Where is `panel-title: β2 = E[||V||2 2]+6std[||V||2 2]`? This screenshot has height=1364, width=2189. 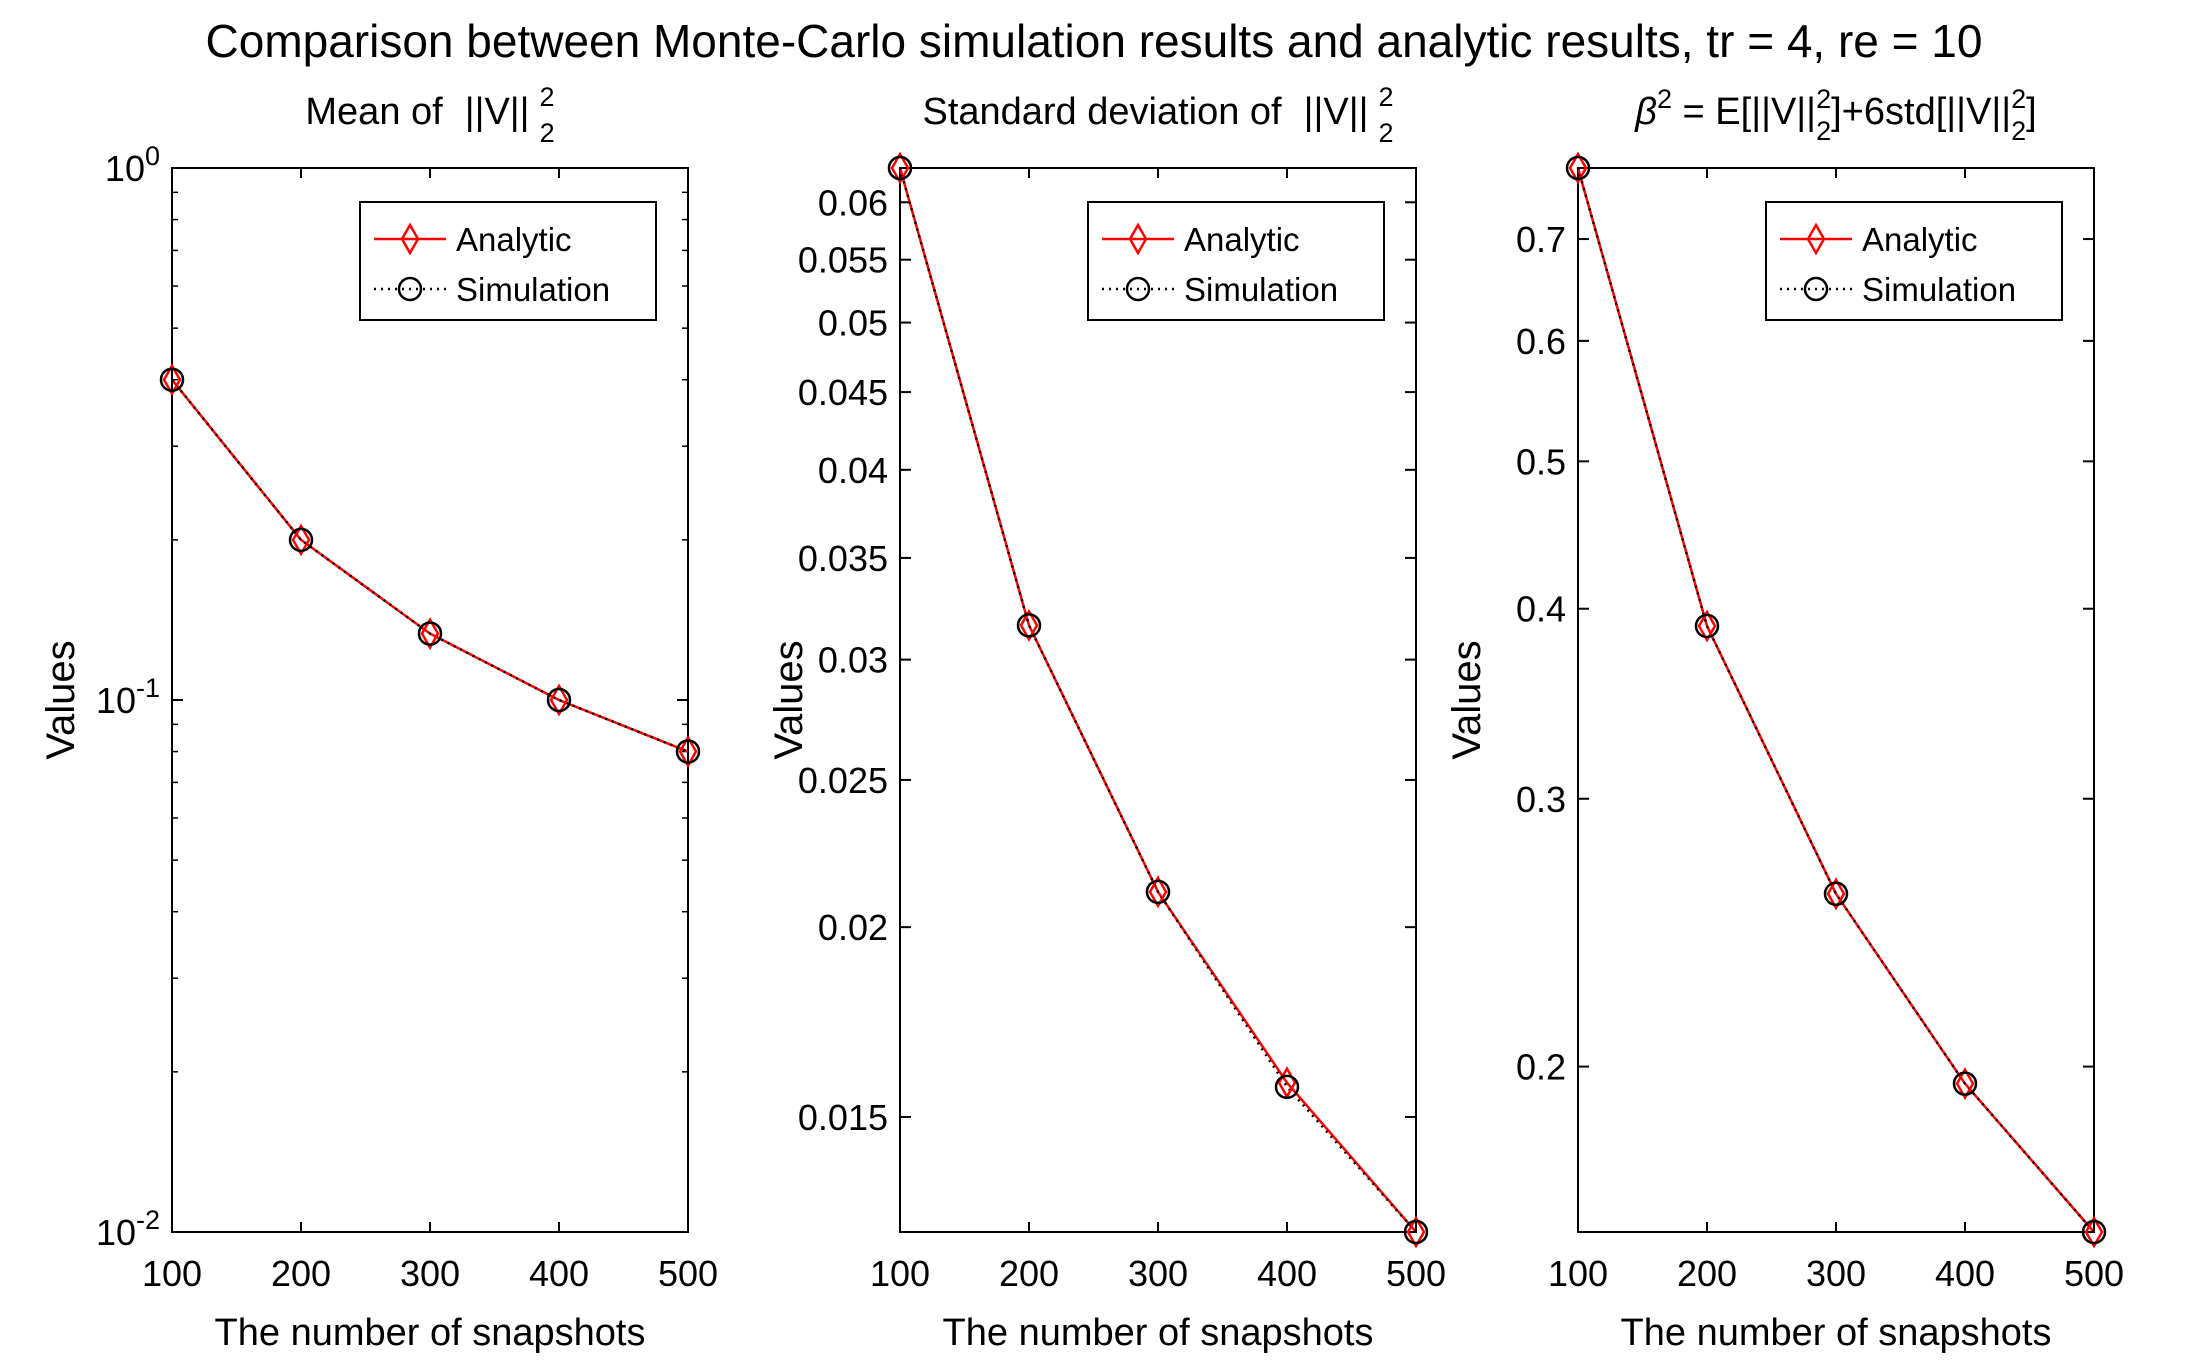 panel-title: β2 = E[||V||2 2]+6std[||V||2 2] is located at coordinates (1835, 115).